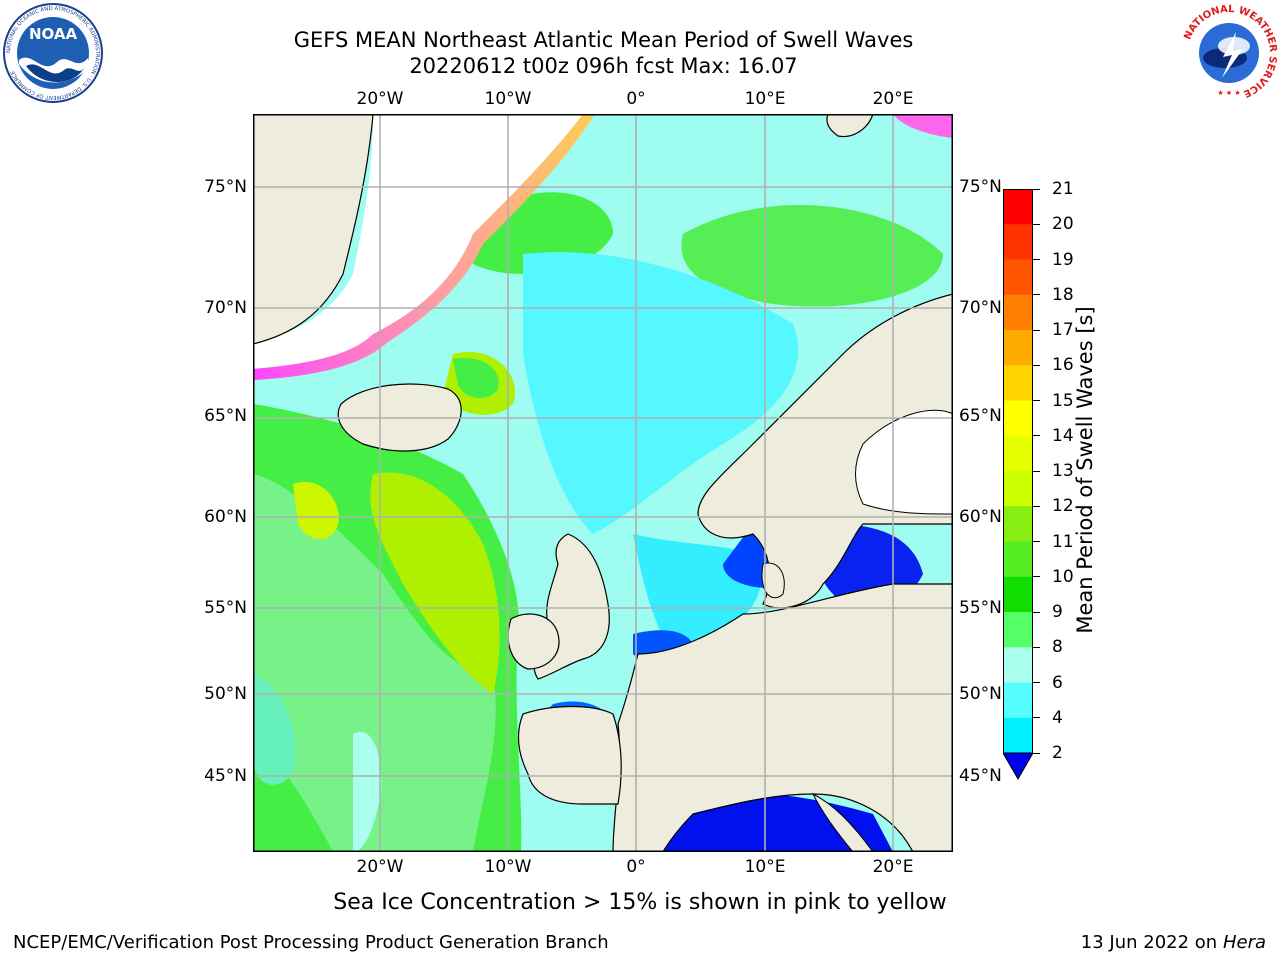  I want to click on lat-label-left-50n: 50°N, so click(225, 694).